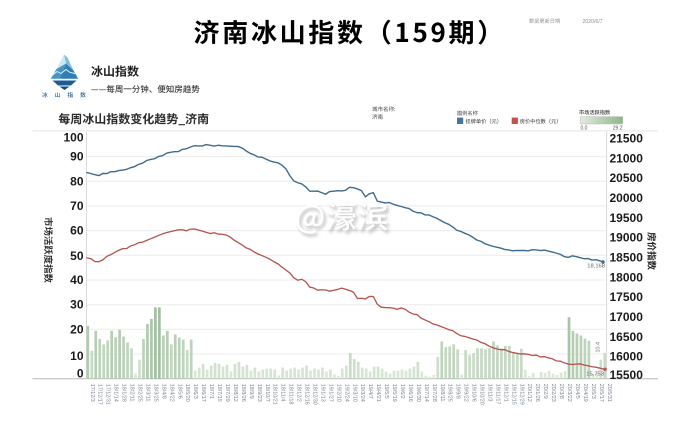  Describe the element at coordinates (77, 231) in the screenshot. I see `svg-text: 60` at that location.